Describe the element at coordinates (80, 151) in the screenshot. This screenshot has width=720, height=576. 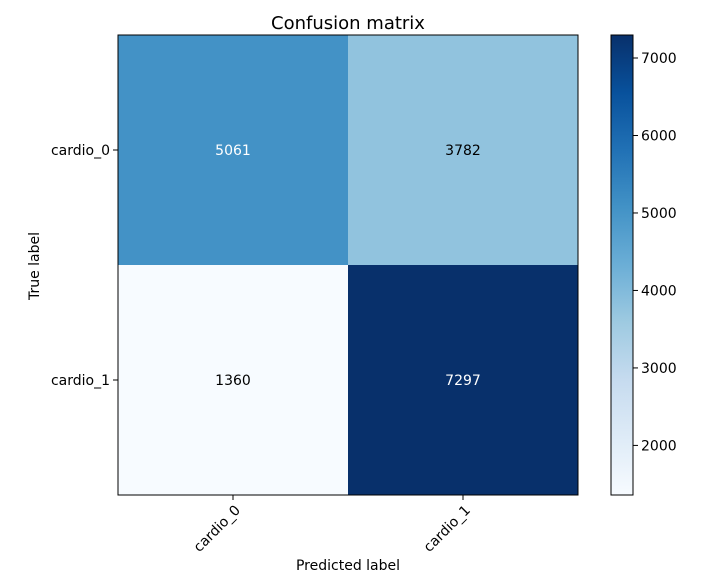
I see `y-tick-label: cardio_0` at that location.